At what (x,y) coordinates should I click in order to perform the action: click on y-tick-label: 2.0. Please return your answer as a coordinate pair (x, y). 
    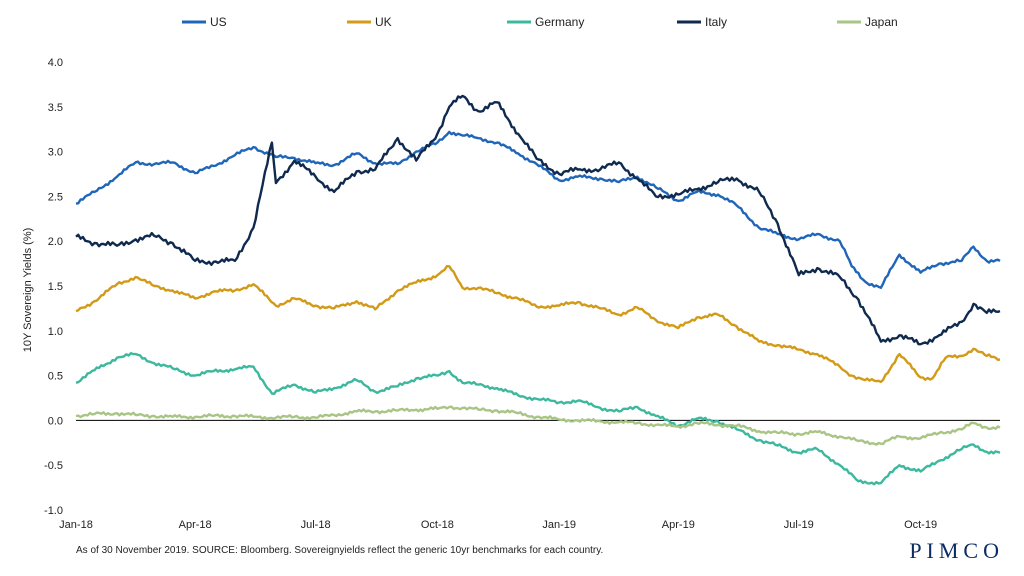
    Looking at the image, I should click on (55, 242).